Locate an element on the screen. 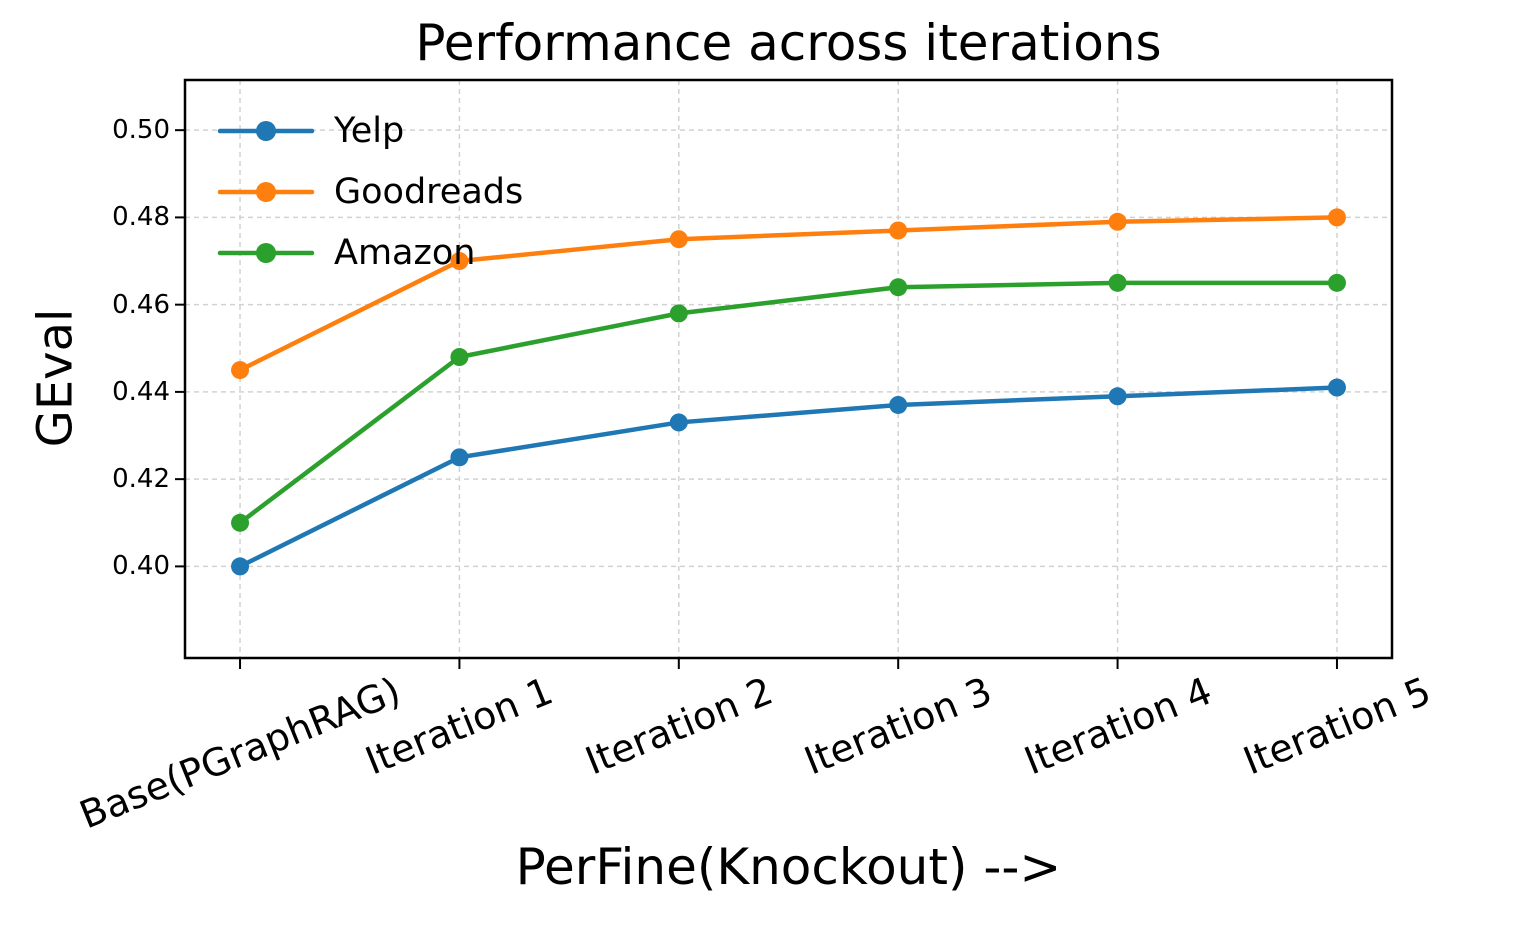 This screenshot has height=940, width=1519. legend-label-goodreads: Goodreads is located at coordinates (429, 192).